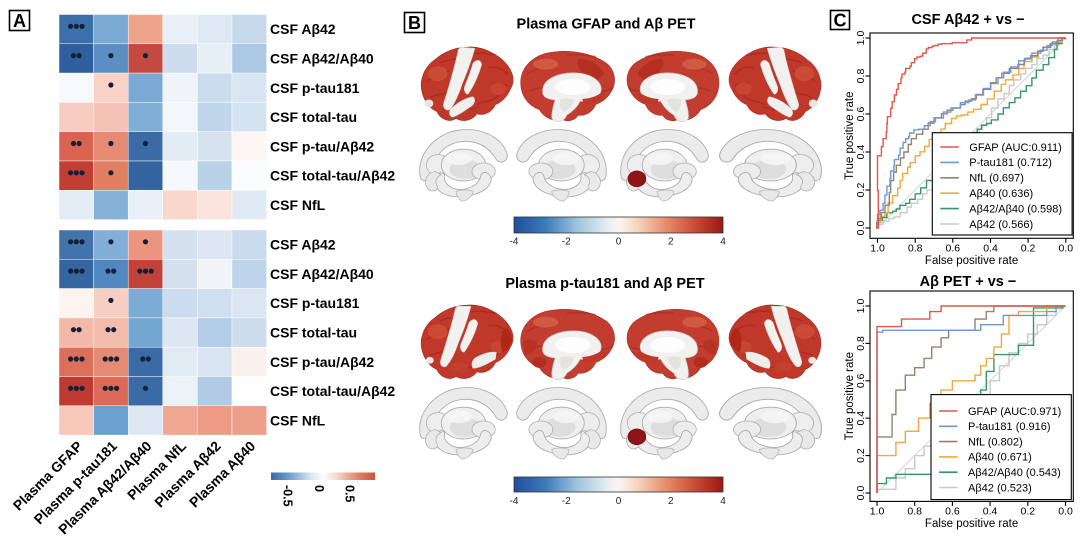 This screenshot has height=545, width=1080. I want to click on svg-text: Aβ42 (0.566), so click(1001, 225).